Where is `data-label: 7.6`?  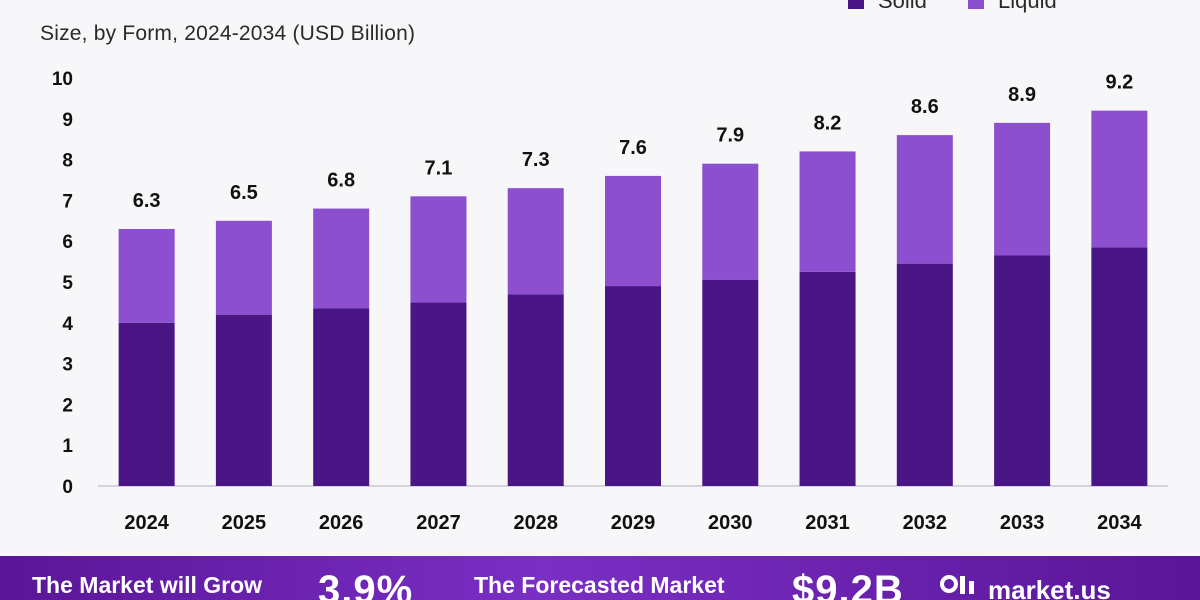
data-label: 7.6 is located at coordinates (633, 148).